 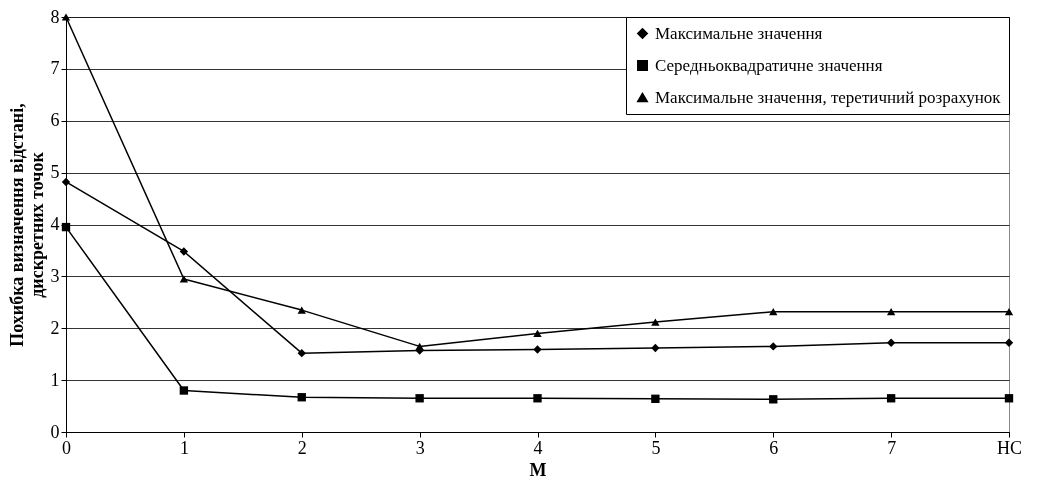 I want to click on y-tick-label: 8, so click(x=55, y=16).